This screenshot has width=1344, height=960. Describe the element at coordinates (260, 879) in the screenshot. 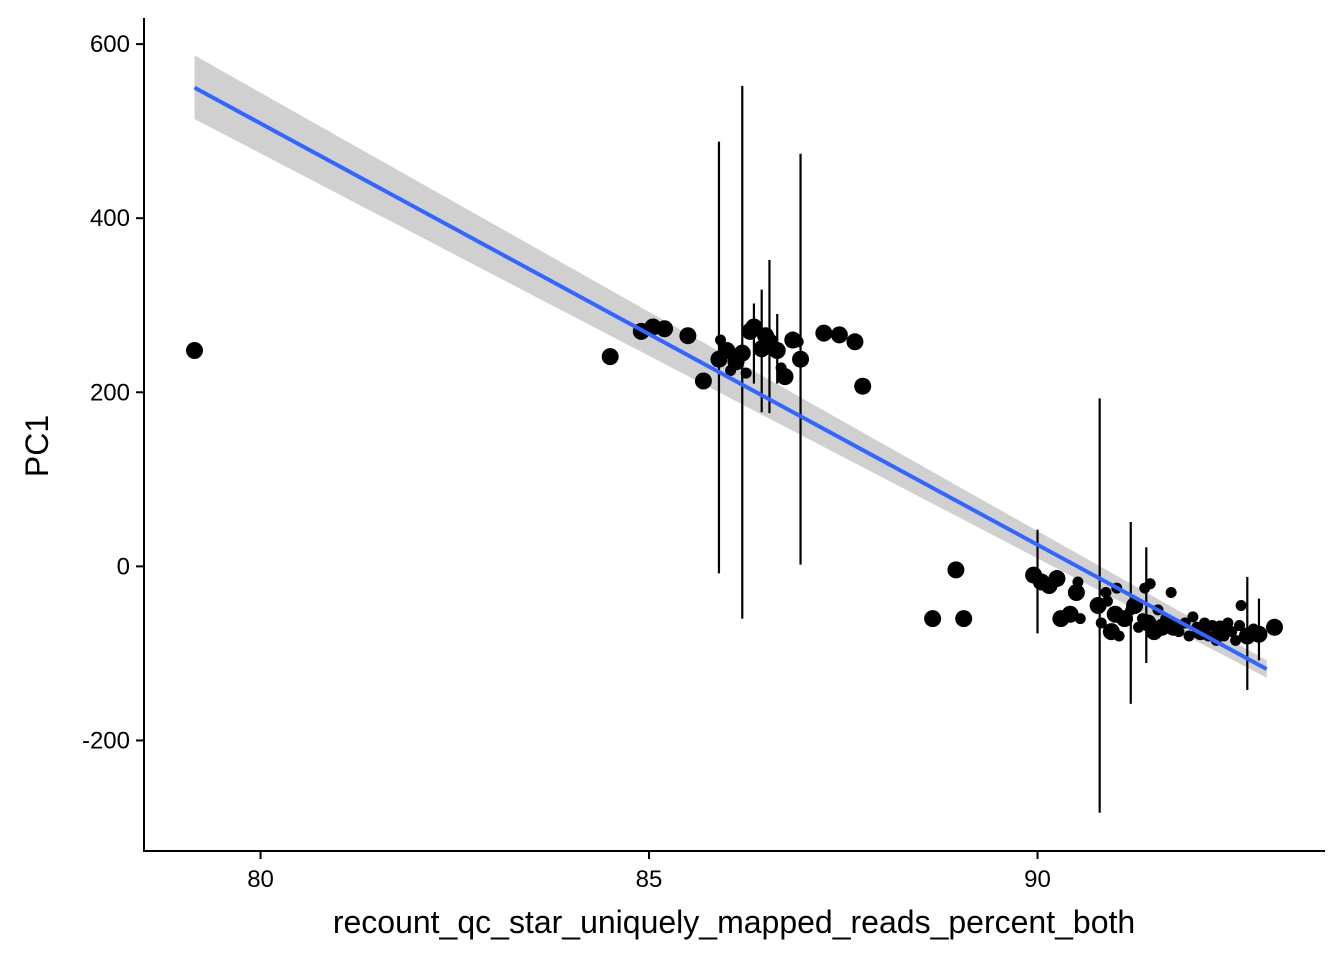

I see `x-tick-label: 80` at that location.